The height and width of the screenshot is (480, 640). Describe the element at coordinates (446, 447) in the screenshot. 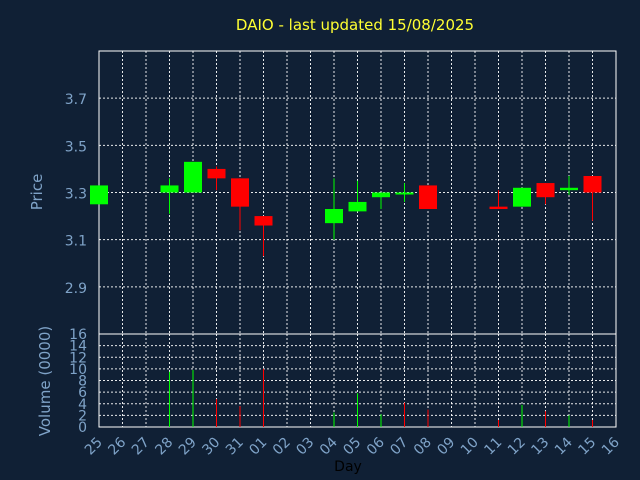

I see `x-tick-label: 09` at that location.